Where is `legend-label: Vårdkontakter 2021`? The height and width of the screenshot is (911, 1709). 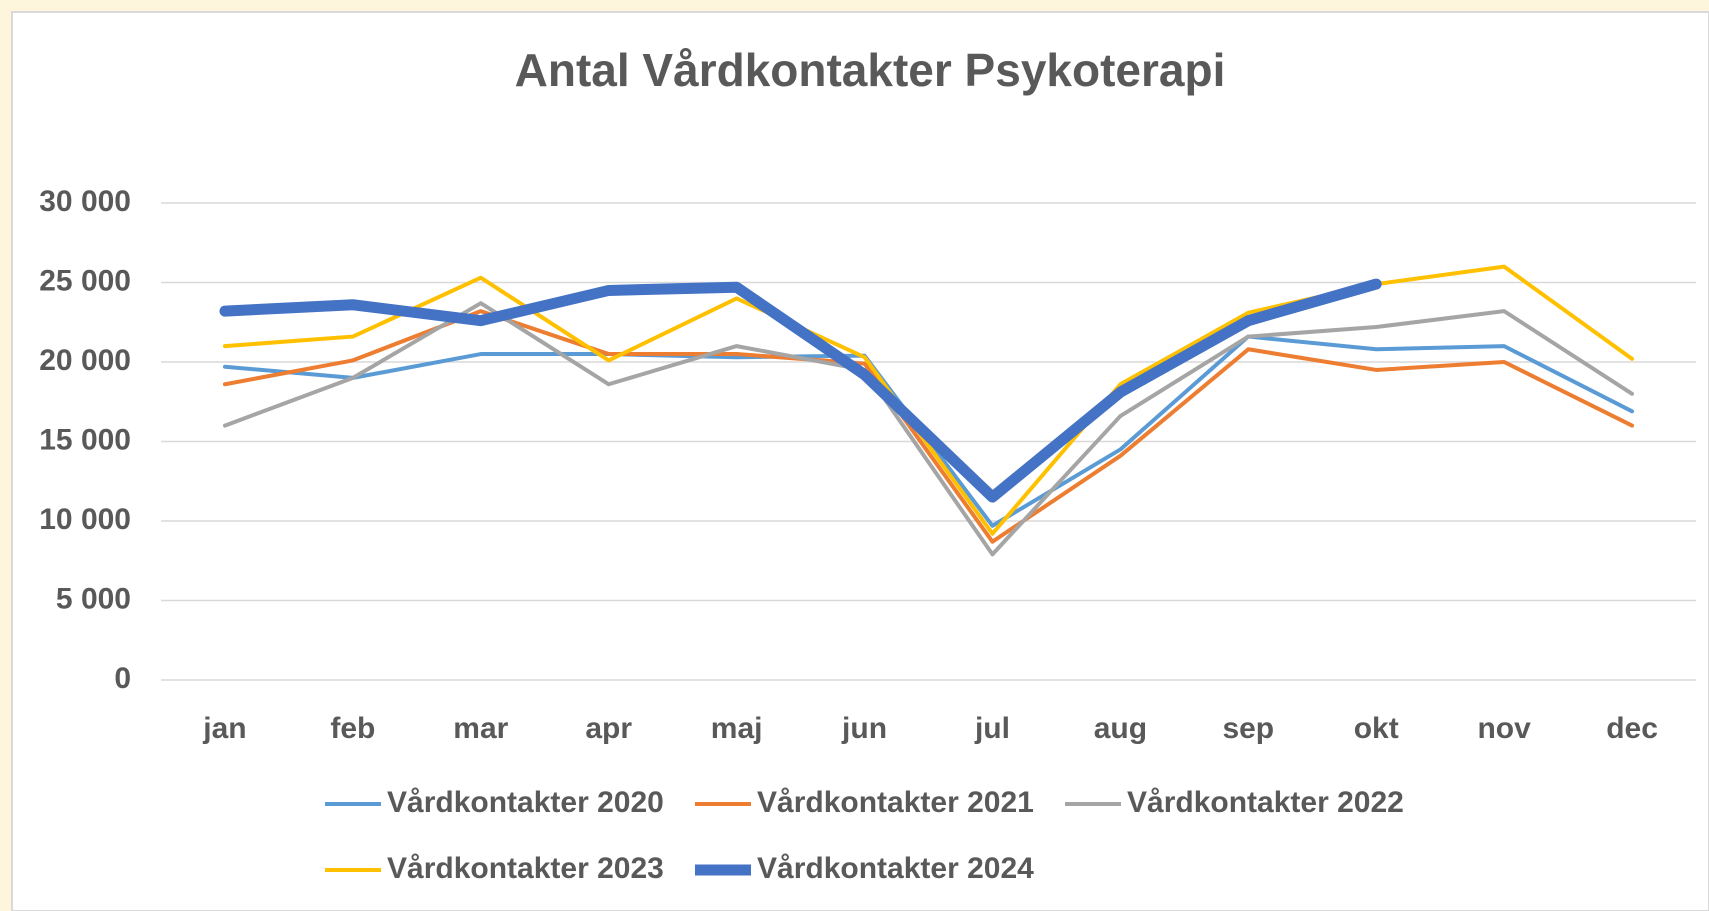 legend-label: Vårdkontakter 2021 is located at coordinates (895, 802).